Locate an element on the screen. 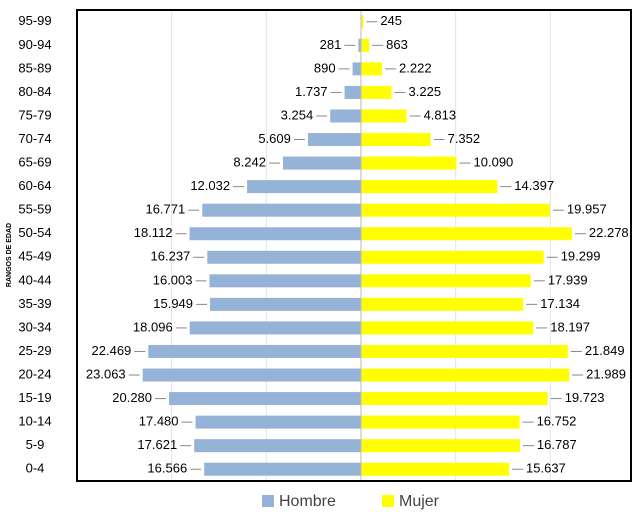 This screenshot has height=512, width=636. data-label: 4.813 is located at coordinates (440, 114).